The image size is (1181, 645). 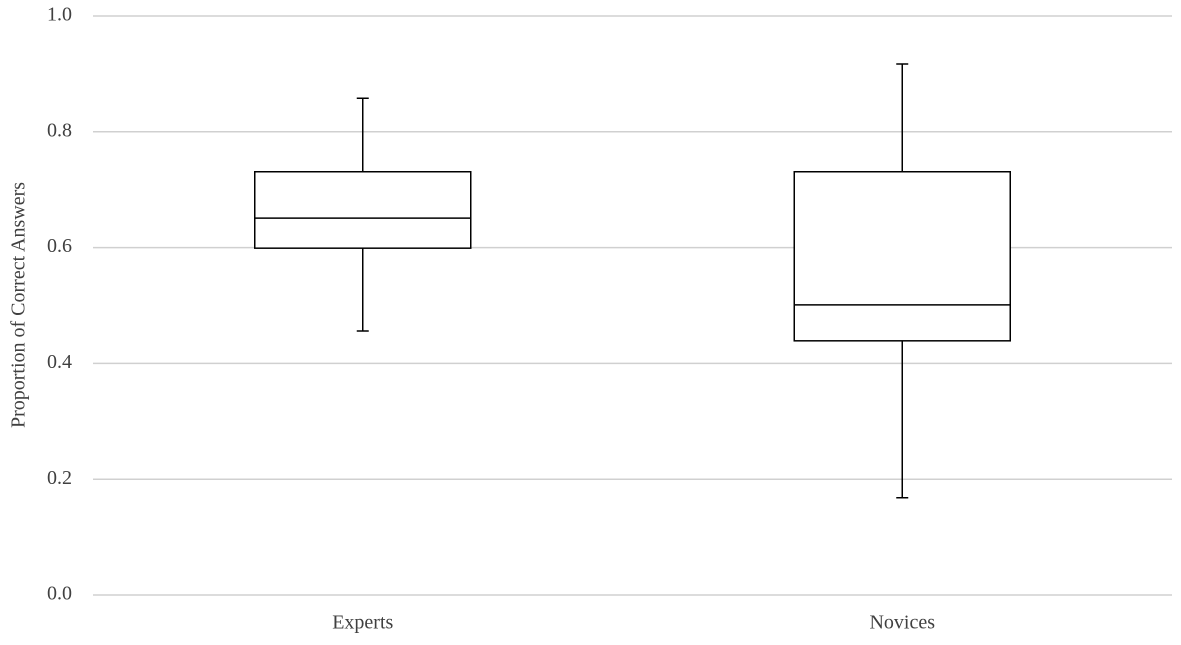 I want to click on y-tick-label: 0.0, so click(x=59, y=594).